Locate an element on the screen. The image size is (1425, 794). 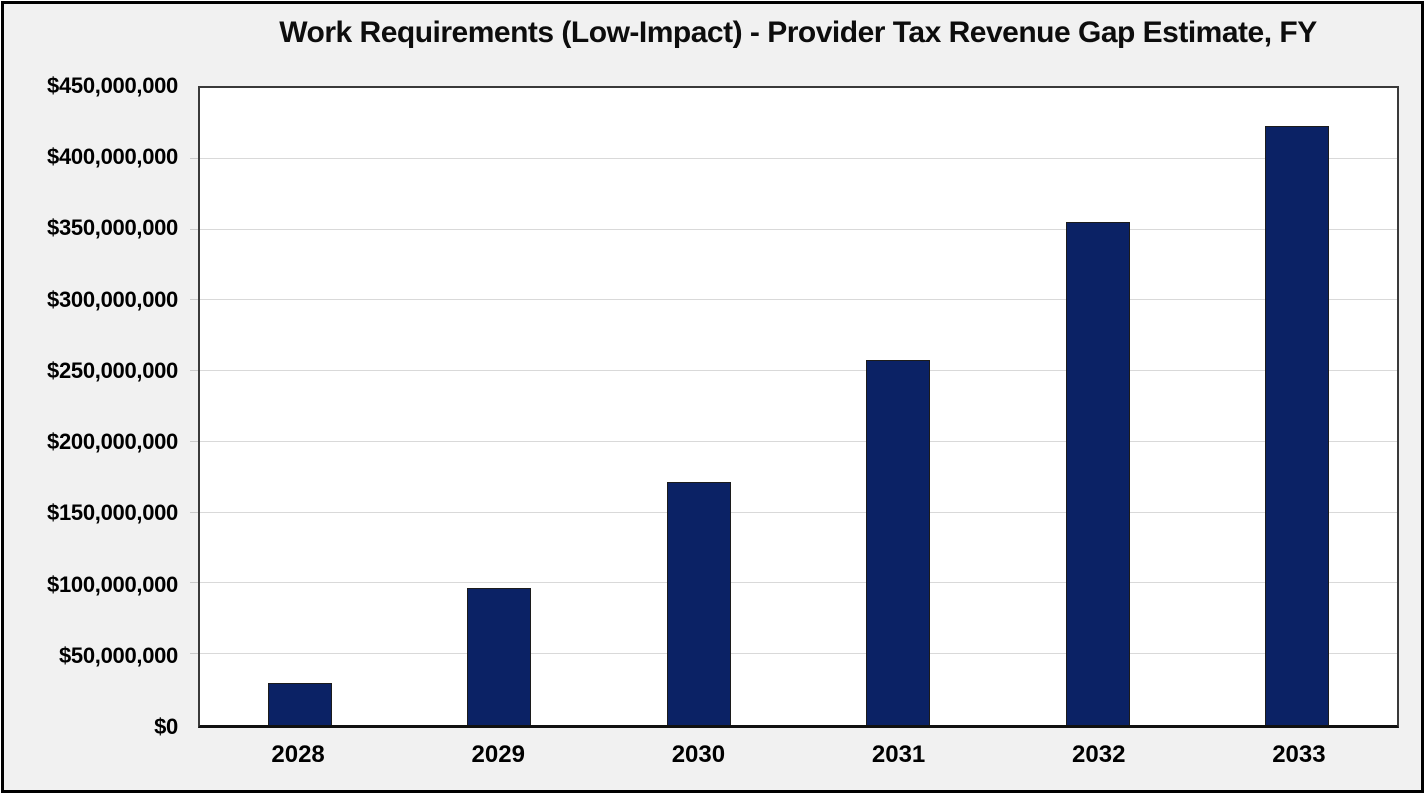
x-axis: 2028 2029 2030 2031 2032 2033 is located at coordinates (798, 758).